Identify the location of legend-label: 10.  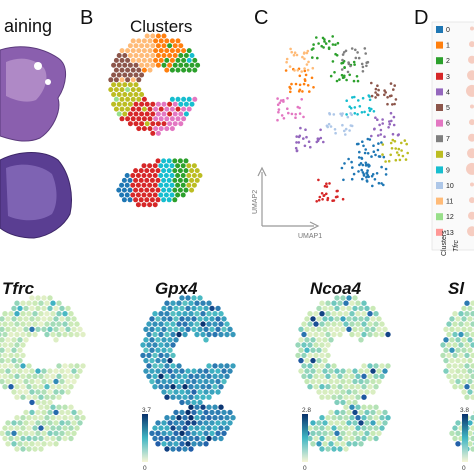
(450, 186).